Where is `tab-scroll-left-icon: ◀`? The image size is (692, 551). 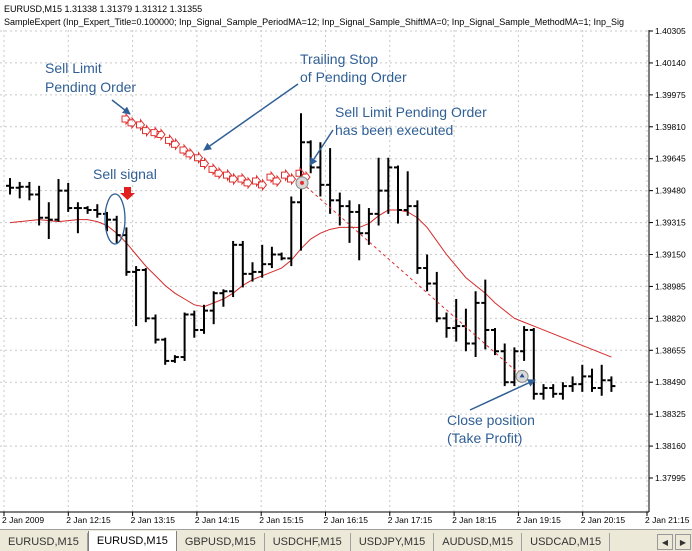
tab-scroll-left-icon: ◀ is located at coordinates (665, 542).